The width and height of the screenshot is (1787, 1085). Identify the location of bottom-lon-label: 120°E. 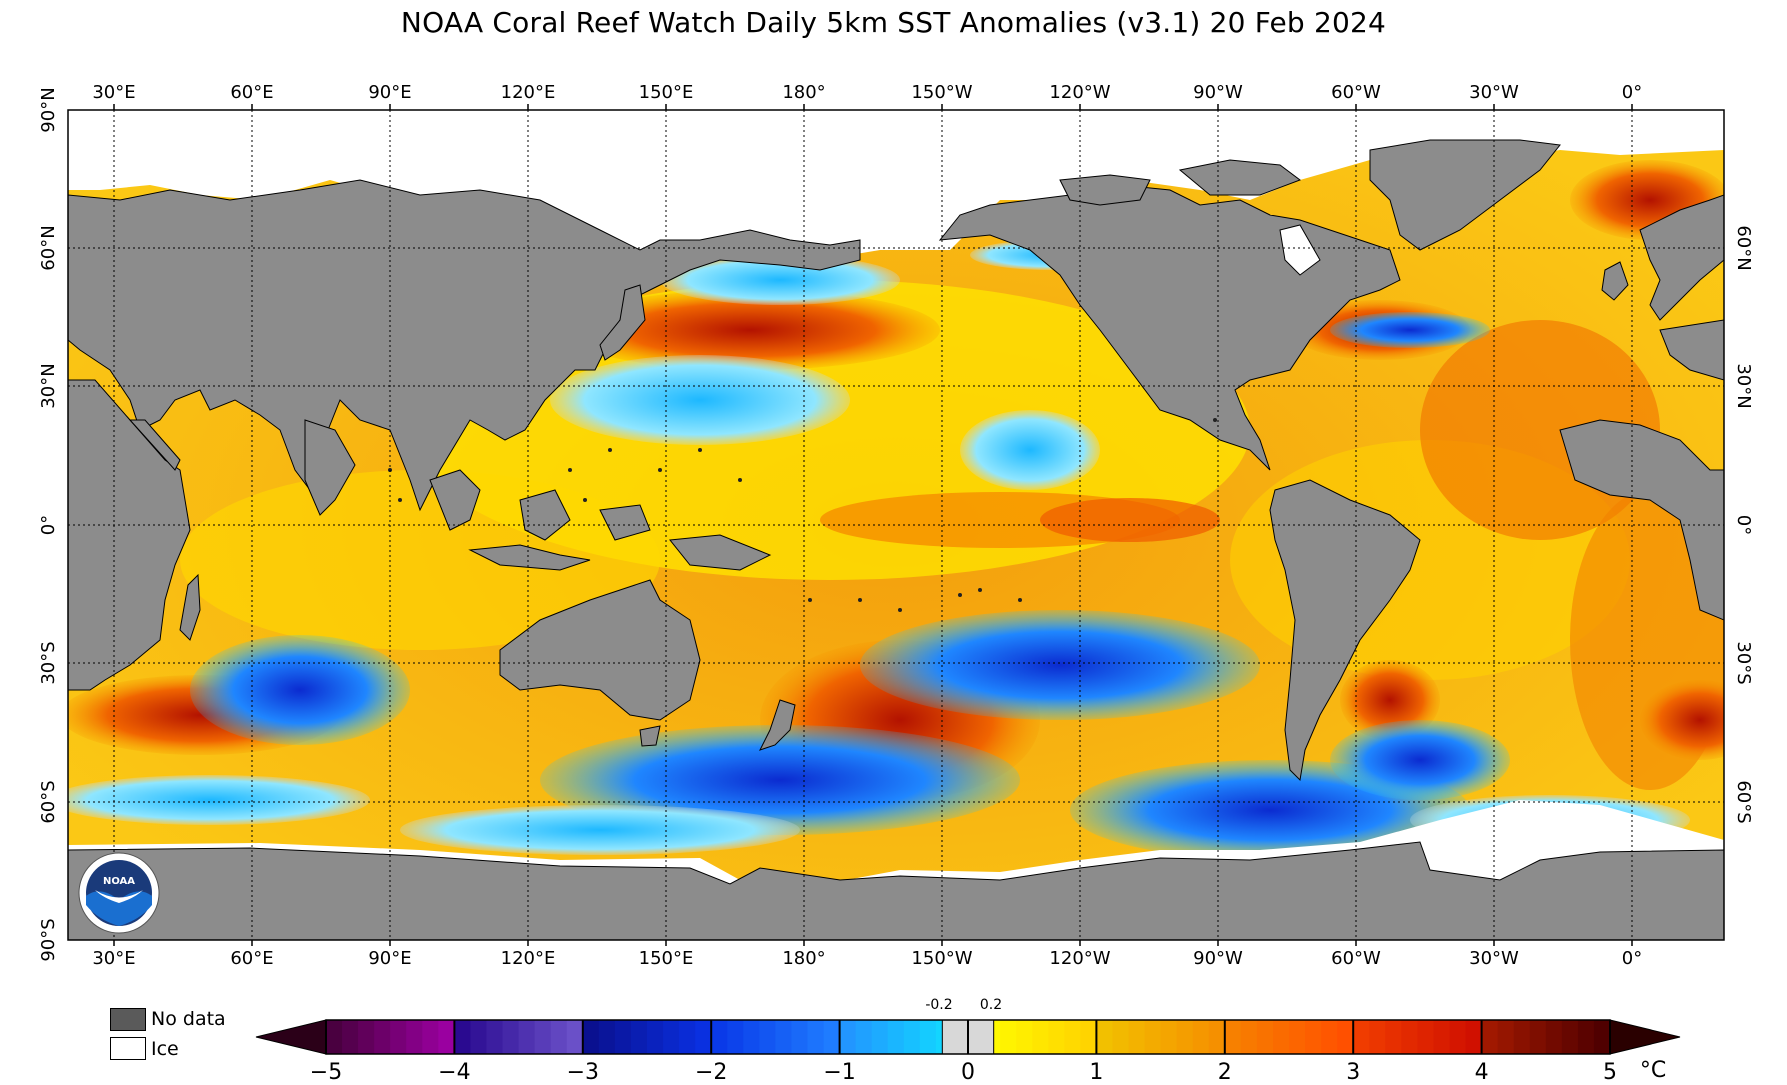
(528, 958).